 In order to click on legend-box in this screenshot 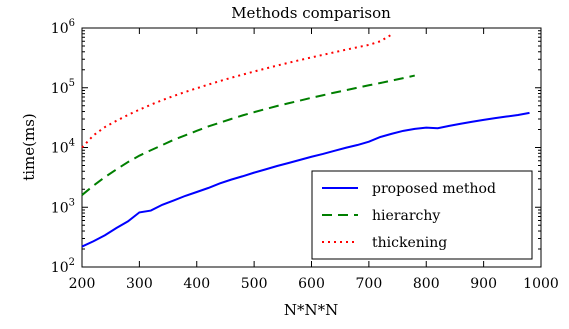, I will do `click(422, 215)`.